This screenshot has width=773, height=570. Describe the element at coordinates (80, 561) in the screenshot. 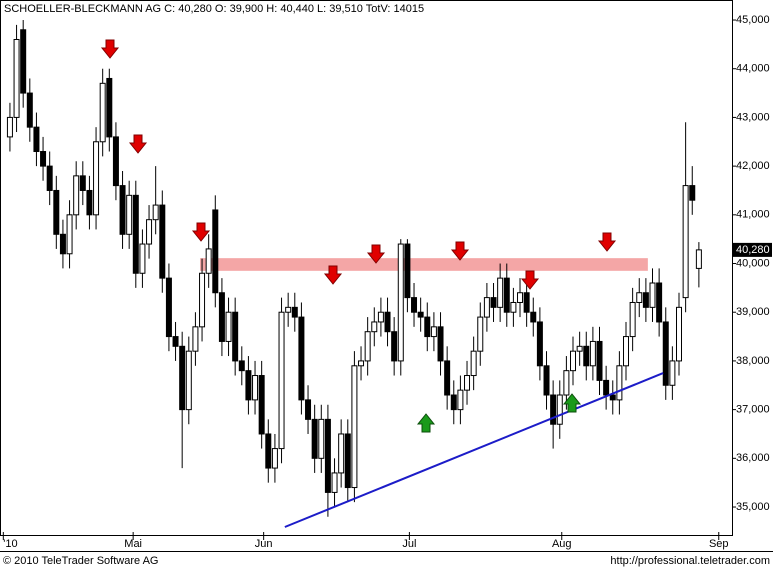

I see `footer-left: © 2010 TeleTrader Software AG` at that location.